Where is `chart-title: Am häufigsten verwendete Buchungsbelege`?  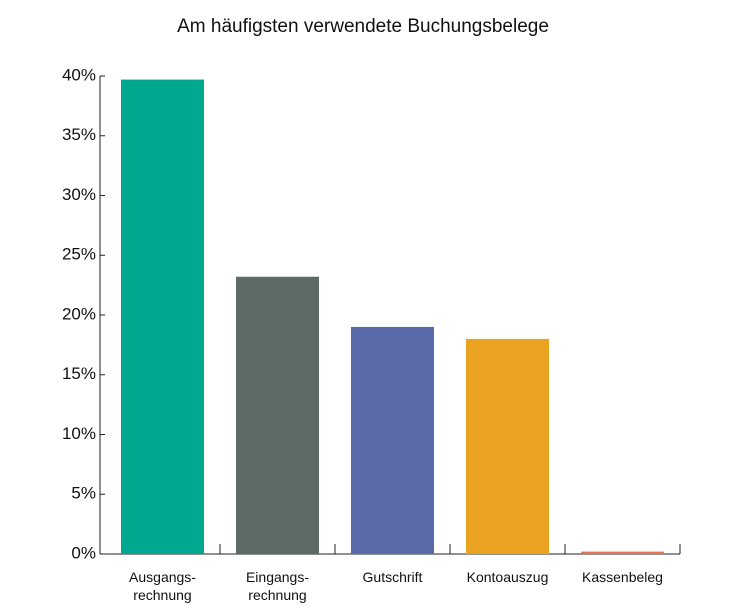 chart-title: Am häufigsten verwendete Buchungsbelege is located at coordinates (363, 26).